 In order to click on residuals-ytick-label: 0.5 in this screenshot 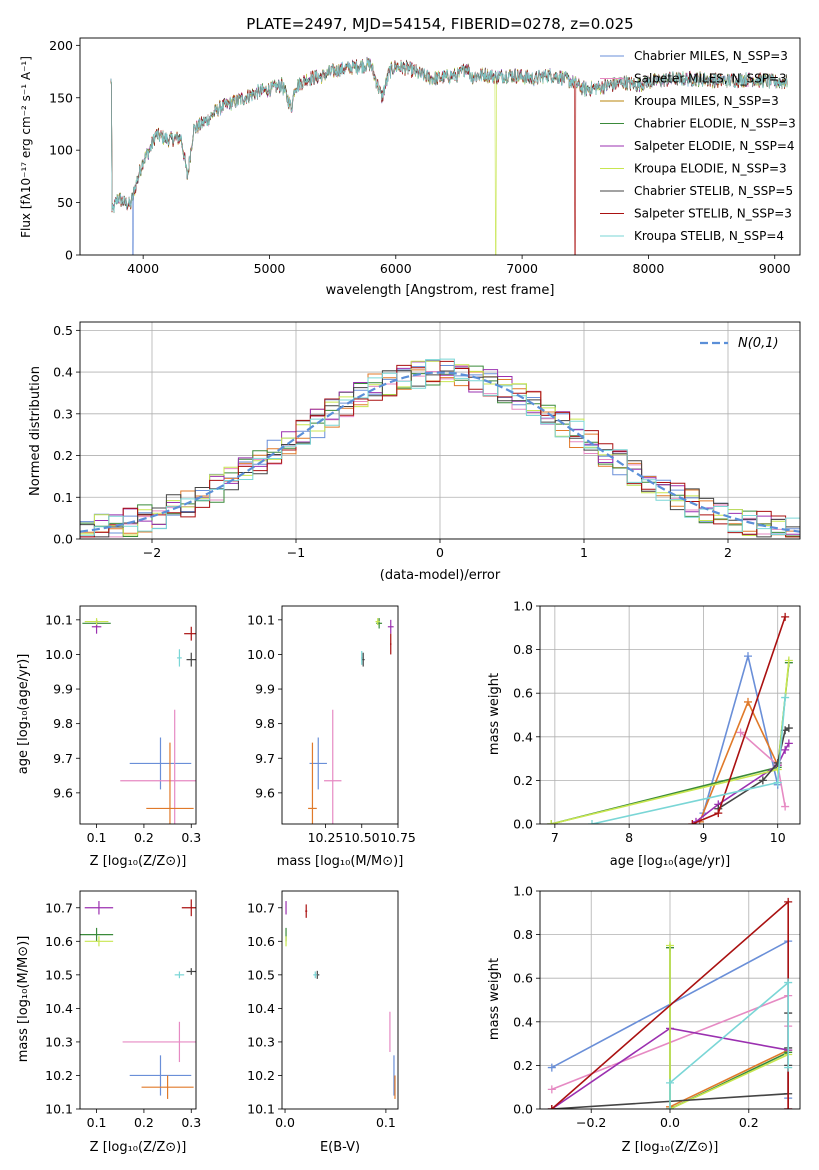, I will do `click(63, 330)`.